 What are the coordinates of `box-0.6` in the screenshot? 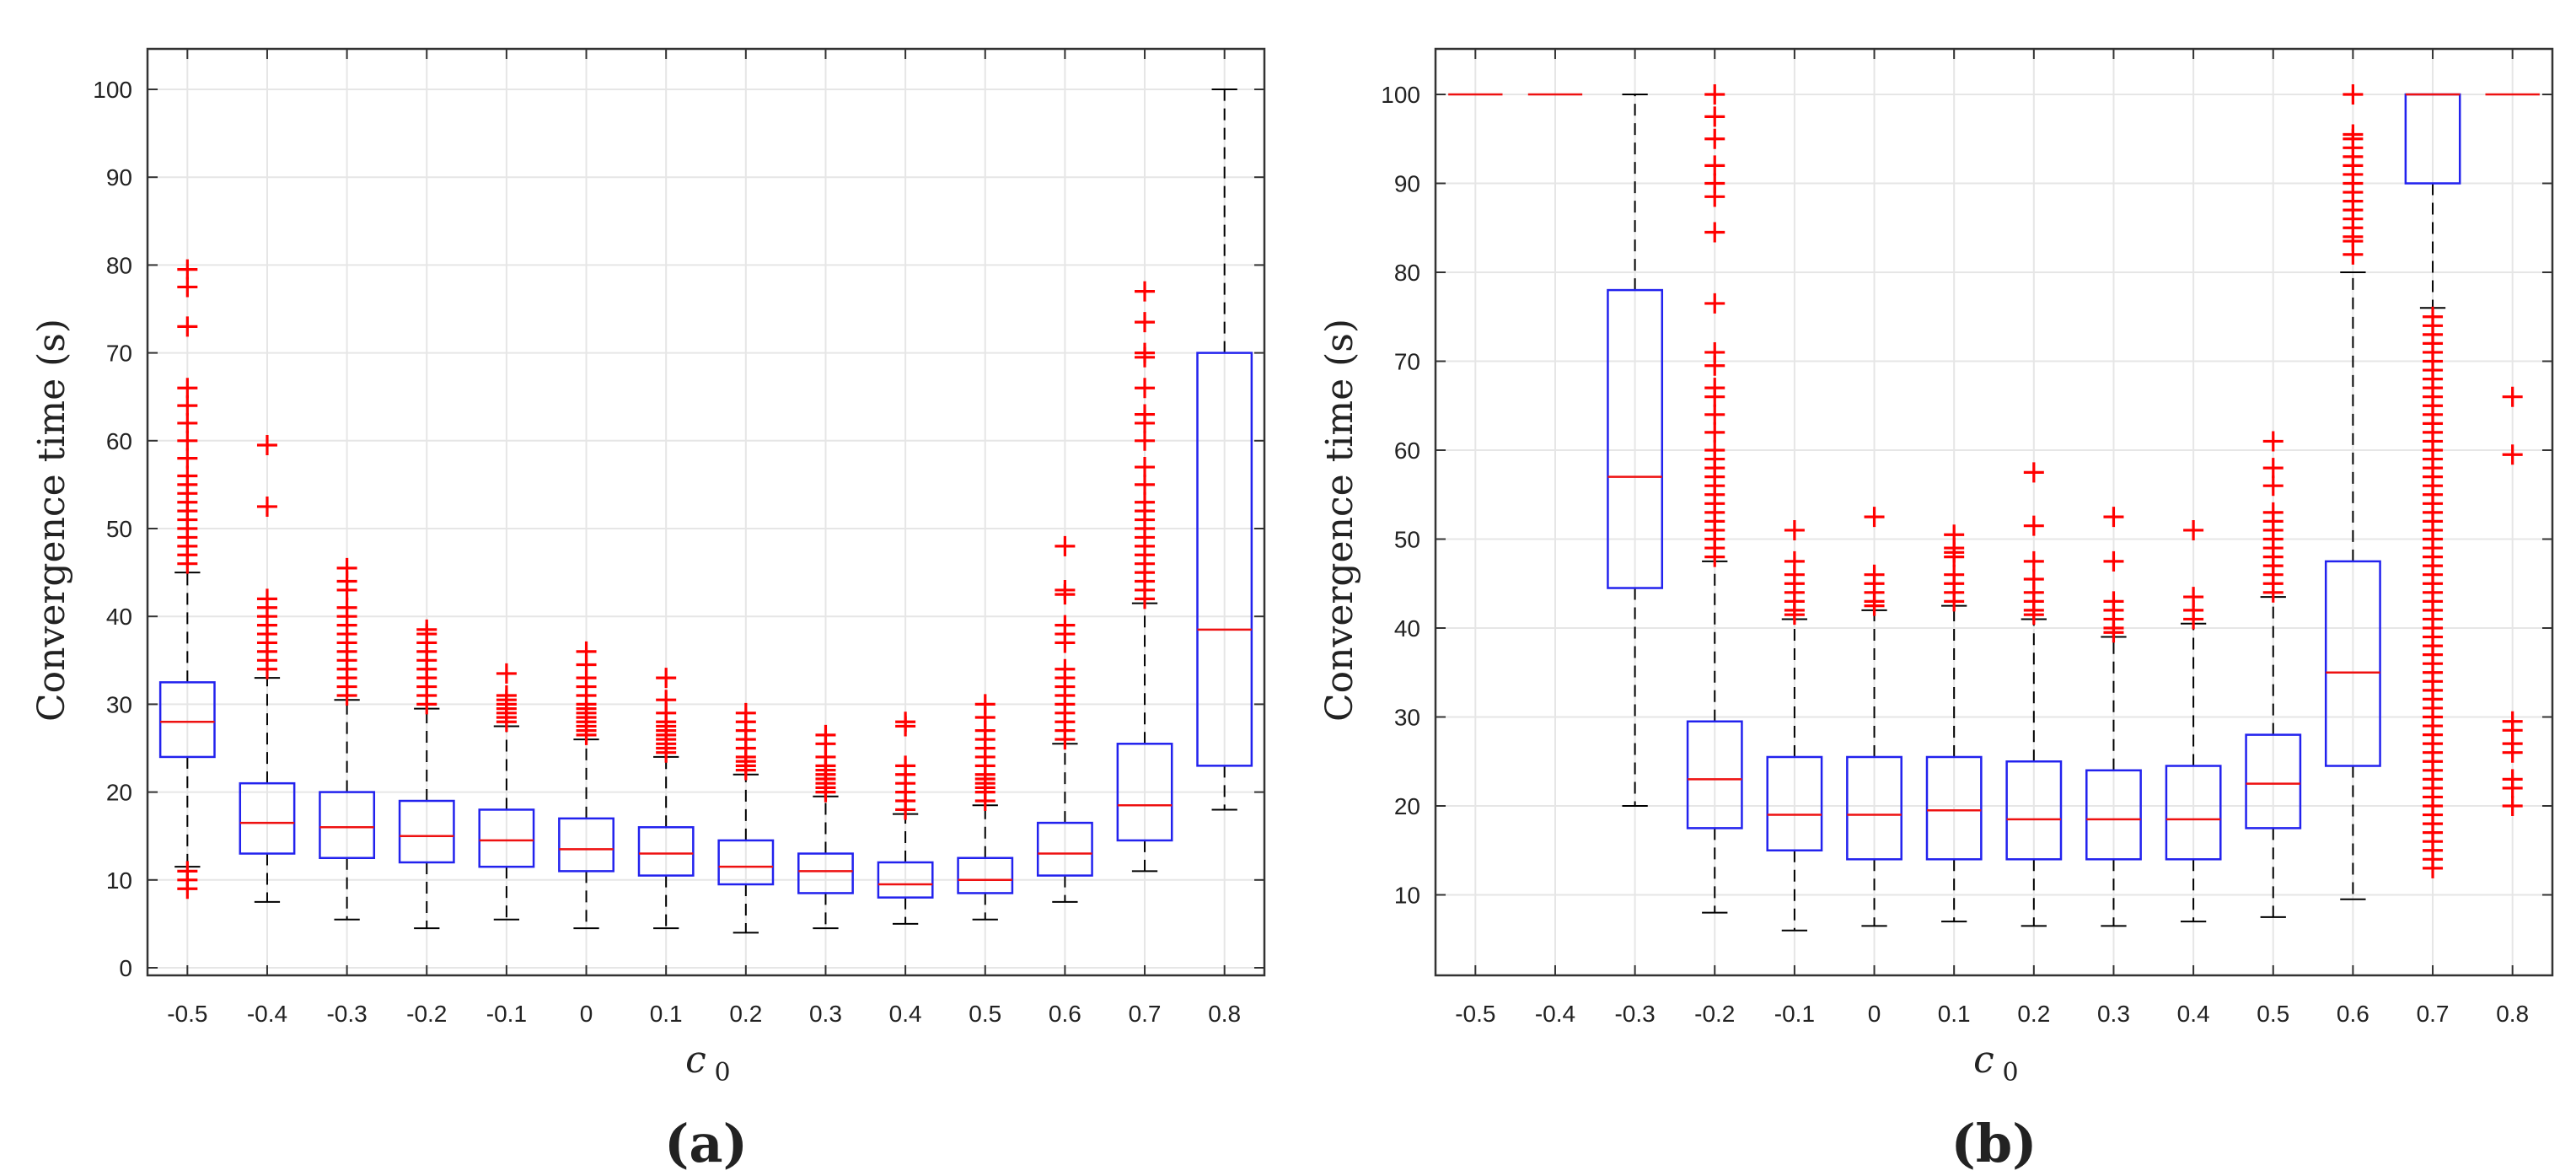 It's located at (1064, 719).